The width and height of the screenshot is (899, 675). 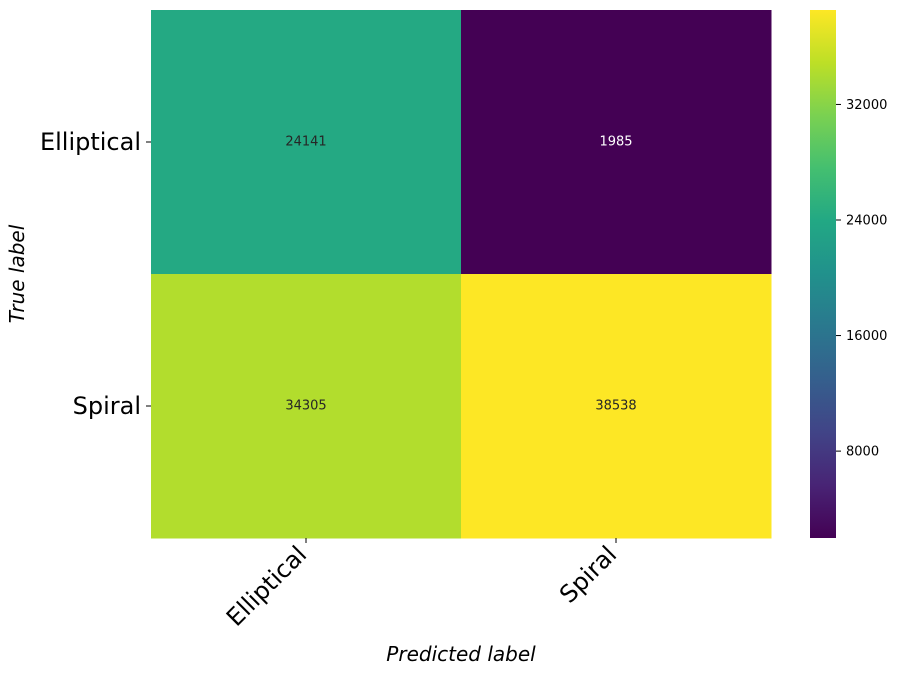 What do you see at coordinates (862, 452) in the screenshot?
I see `colorbar-tick-label: 8000` at bounding box center [862, 452].